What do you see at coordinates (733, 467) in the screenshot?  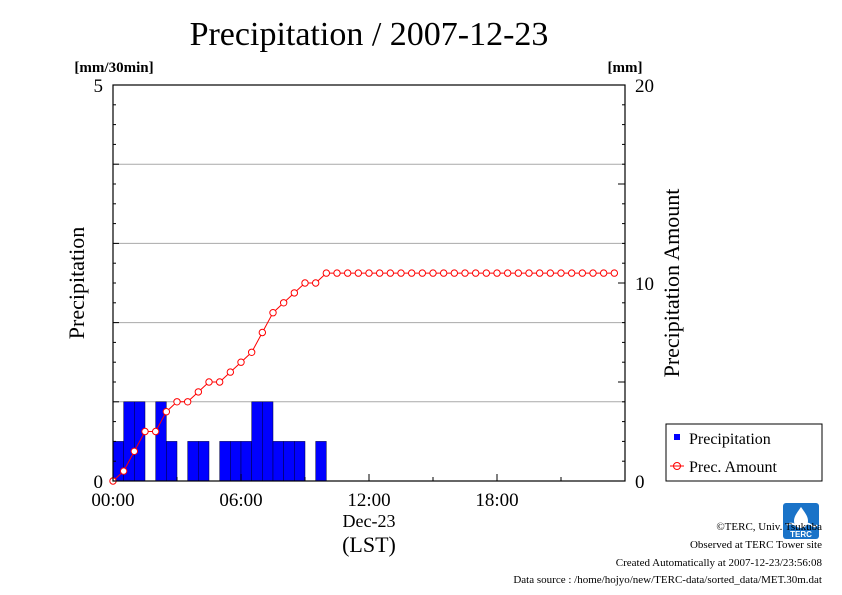 I see `legend-label-amount: Prec. Amount` at bounding box center [733, 467].